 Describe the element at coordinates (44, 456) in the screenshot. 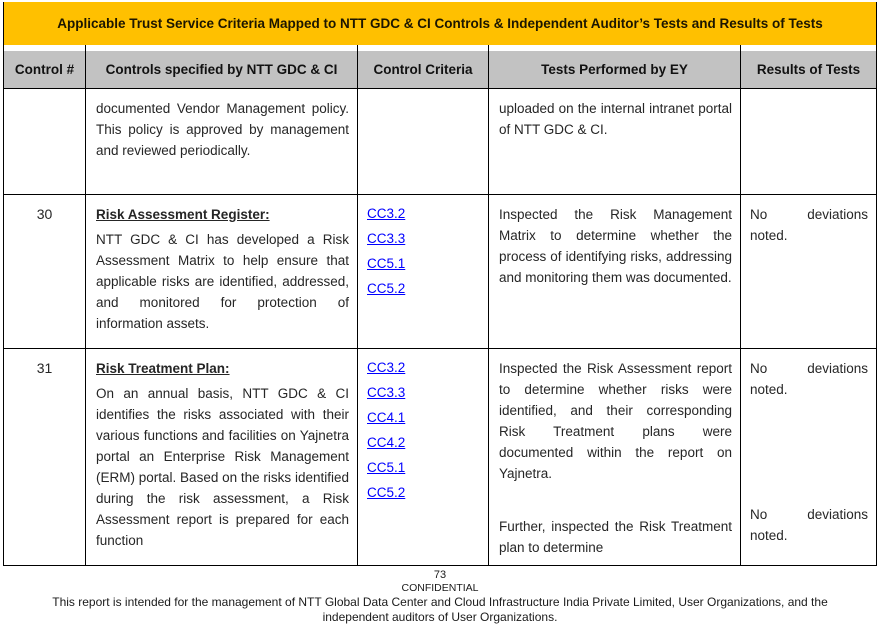

I see `control-number-cell: 31` at that location.